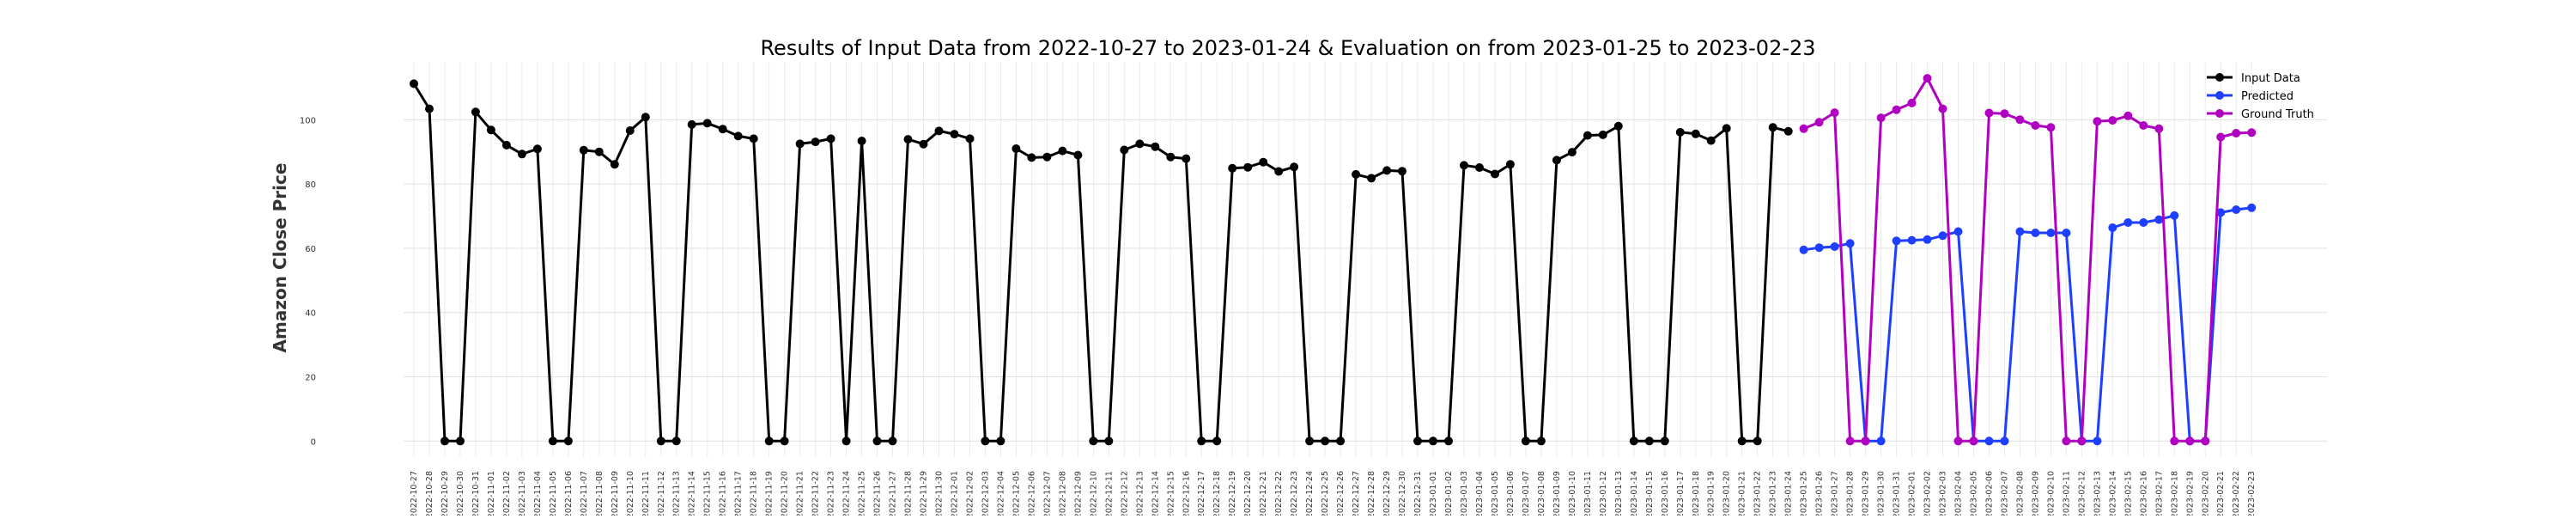  What do you see at coordinates (1711, 493) in the screenshot?
I see `x-tick-label: 2023-01-19` at bounding box center [1711, 493].